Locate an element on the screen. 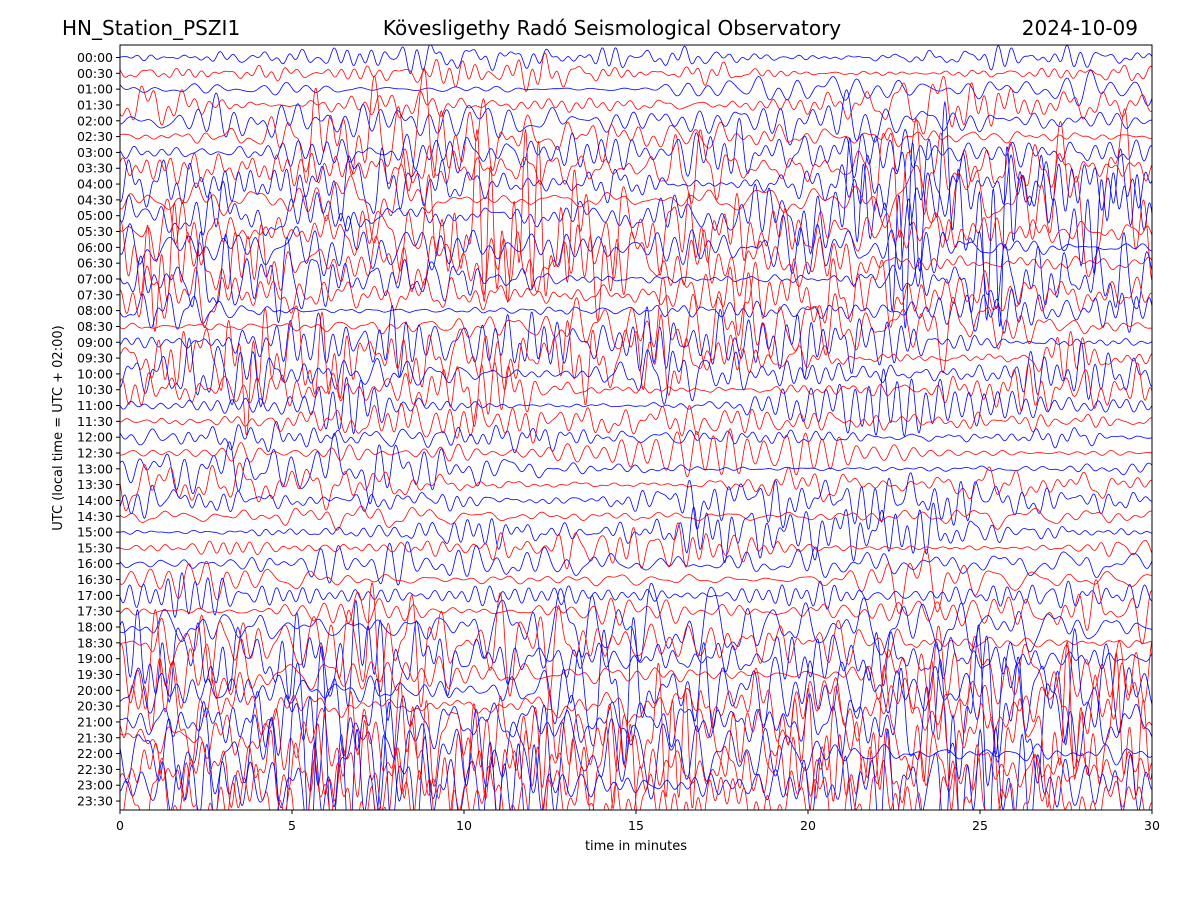 This screenshot has width=1200, height=900. y-tick-label: 23:00 is located at coordinates (95, 785).